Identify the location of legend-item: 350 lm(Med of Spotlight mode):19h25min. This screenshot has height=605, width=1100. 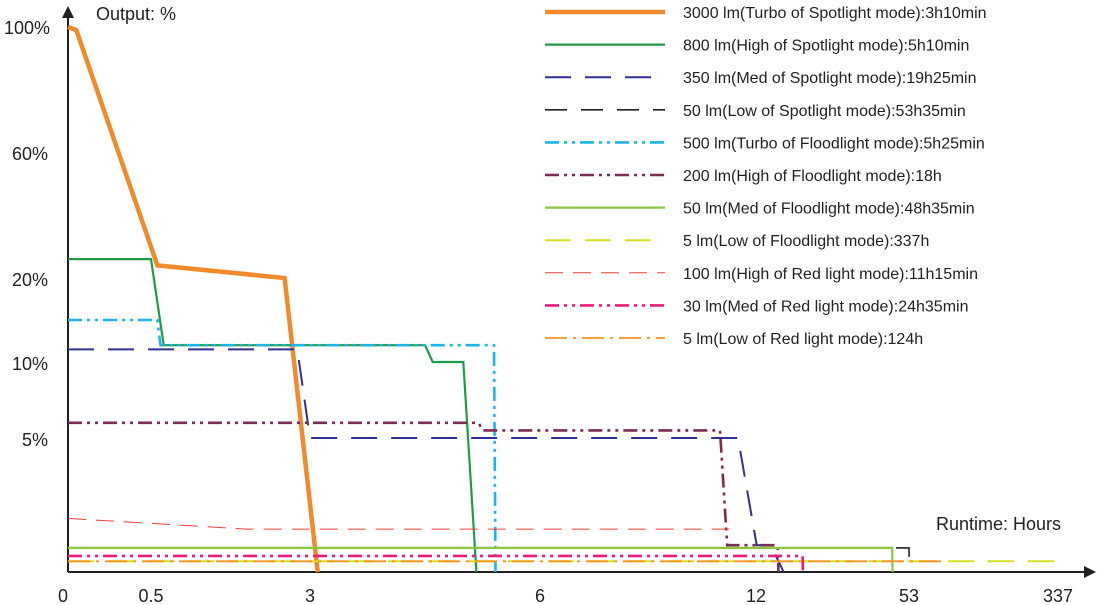
(761, 78).